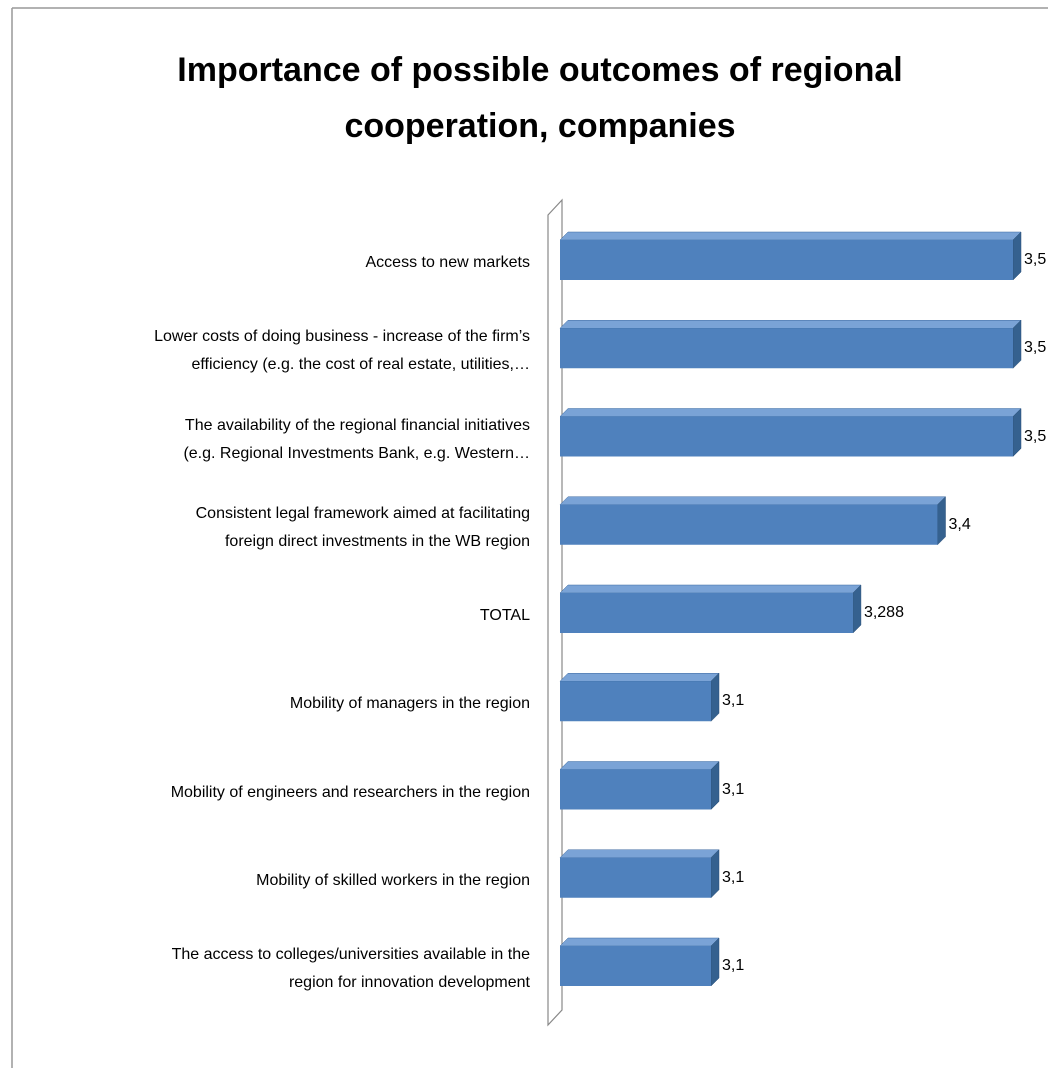 The image size is (1048, 1068). What do you see at coordinates (555, 612) in the screenshot?
I see `axis-wall` at bounding box center [555, 612].